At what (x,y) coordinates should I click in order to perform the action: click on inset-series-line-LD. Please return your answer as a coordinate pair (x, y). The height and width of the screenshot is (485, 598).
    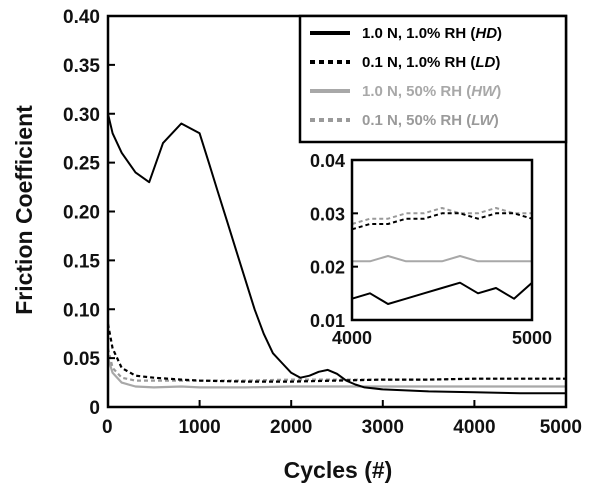
    Looking at the image, I should click on (442, 221).